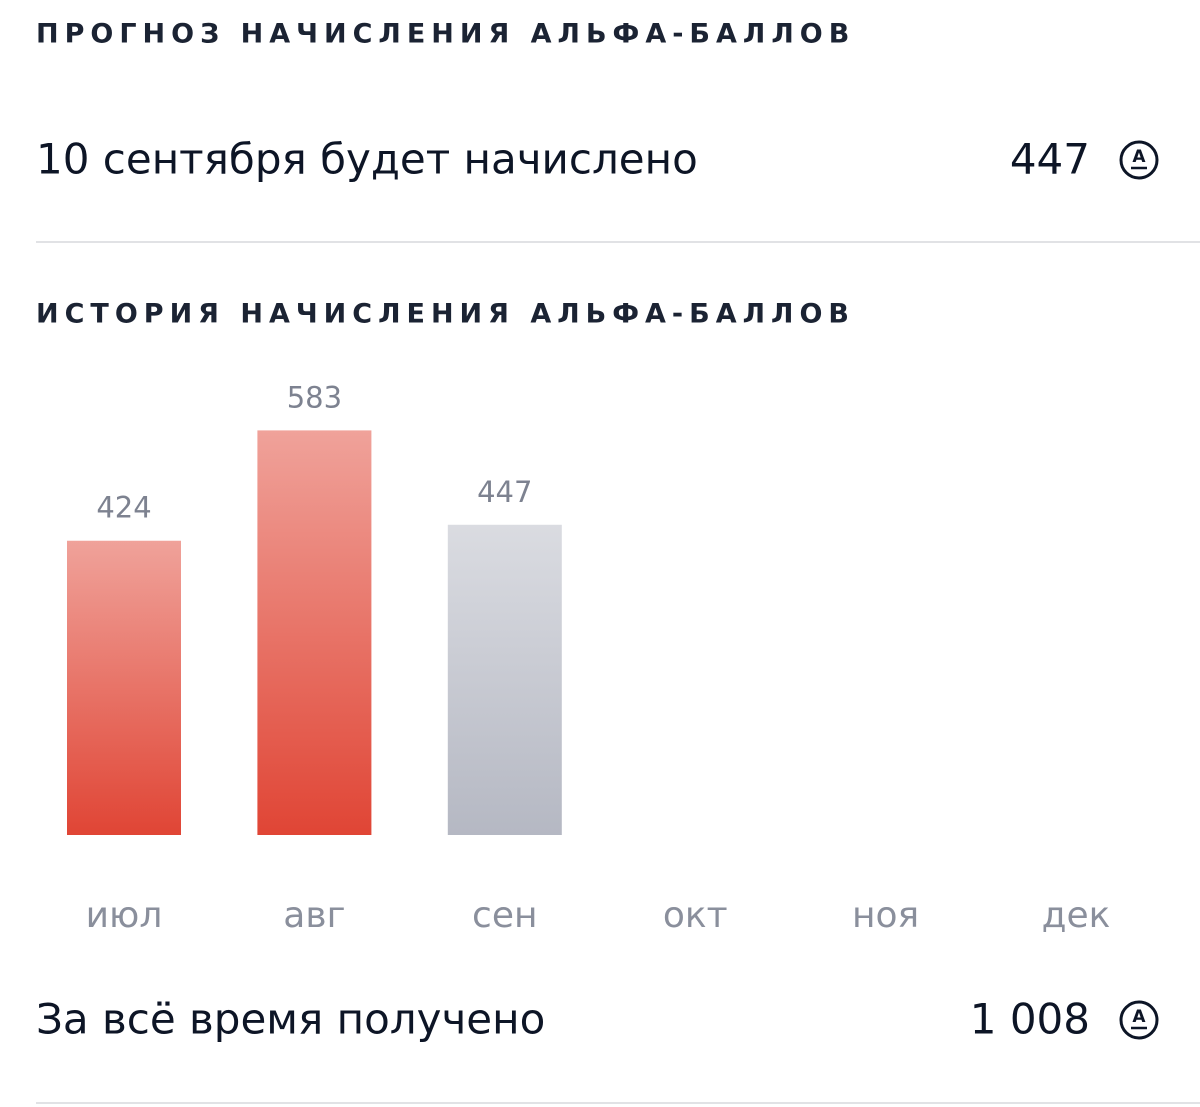 The height and width of the screenshot is (1107, 1200). What do you see at coordinates (290, 1019) in the screenshot?
I see `row-label: За всё время получено` at bounding box center [290, 1019].